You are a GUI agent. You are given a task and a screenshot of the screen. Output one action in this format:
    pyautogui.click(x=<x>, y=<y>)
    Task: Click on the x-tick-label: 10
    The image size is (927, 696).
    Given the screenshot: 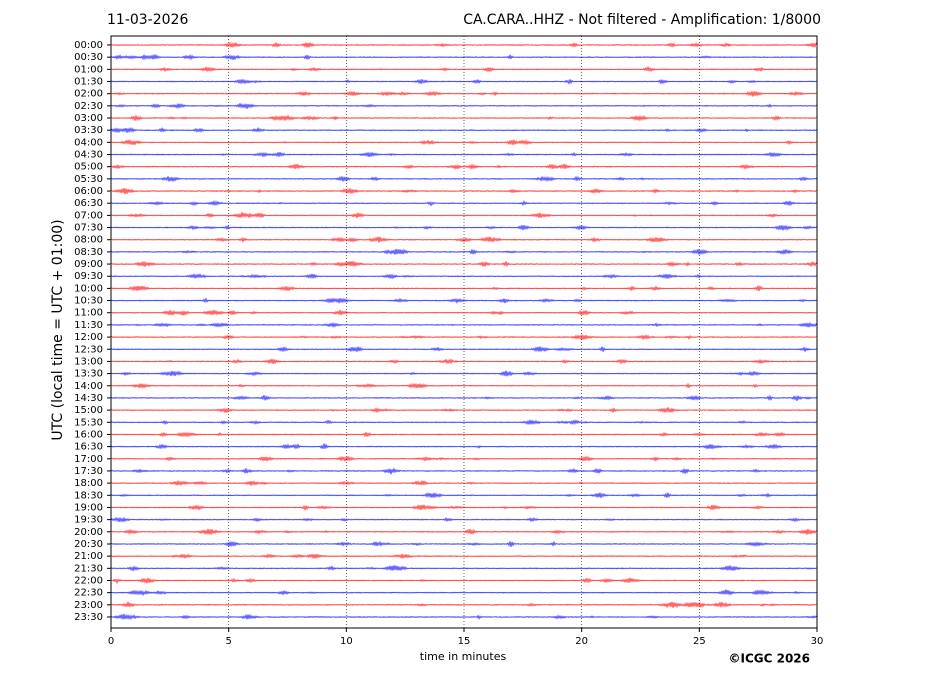 What is the action you would take?
    pyautogui.click(x=346, y=641)
    